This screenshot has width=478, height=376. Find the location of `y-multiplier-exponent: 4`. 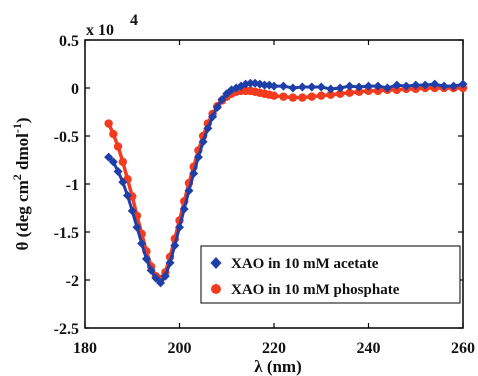

y-multiplier-exponent: 4 is located at coordinates (134, 20).